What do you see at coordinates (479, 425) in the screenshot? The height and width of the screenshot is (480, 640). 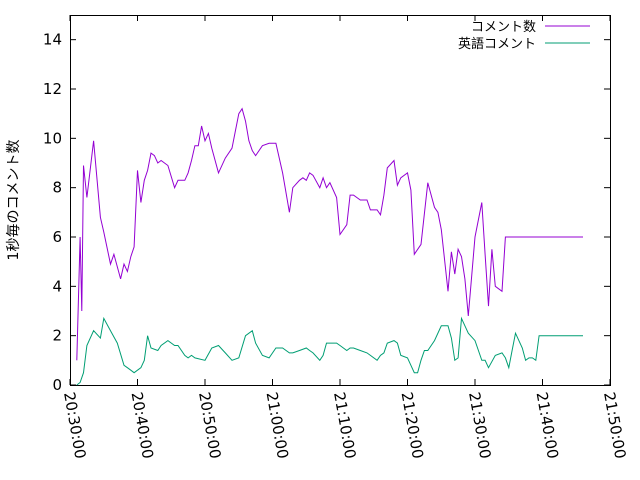 I see `x-tick-label: 21:30:00` at bounding box center [479, 425].